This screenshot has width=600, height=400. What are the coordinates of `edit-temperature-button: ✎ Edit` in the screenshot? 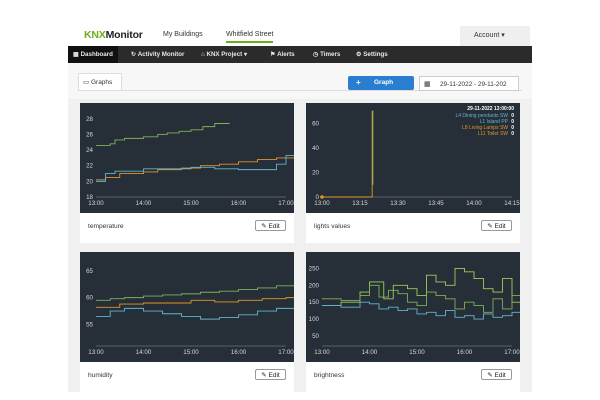 It's located at (270, 225).